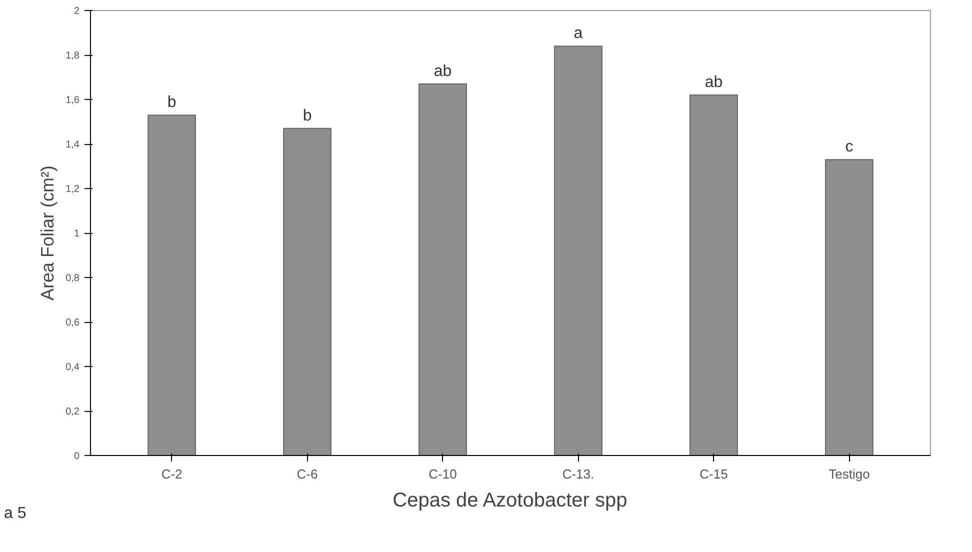 The height and width of the screenshot is (552, 972). What do you see at coordinates (77, 234) in the screenshot?
I see `y-tick-label: 1` at bounding box center [77, 234].